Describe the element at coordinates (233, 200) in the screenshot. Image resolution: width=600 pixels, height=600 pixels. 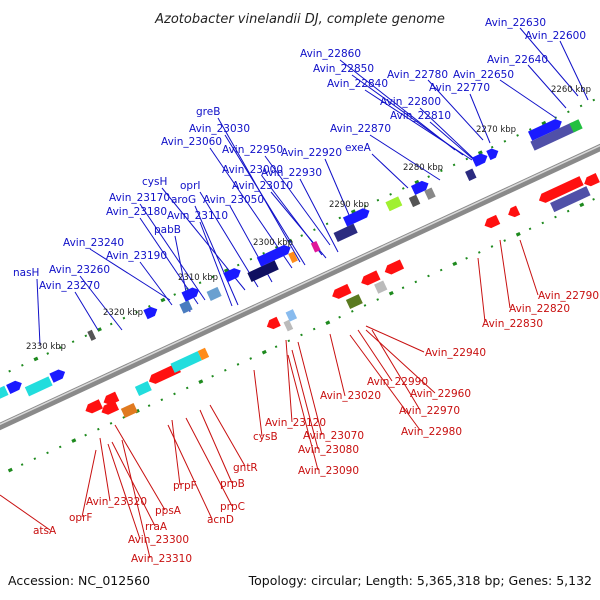
I see `gene-label-forward: Avin_23050` at that location.